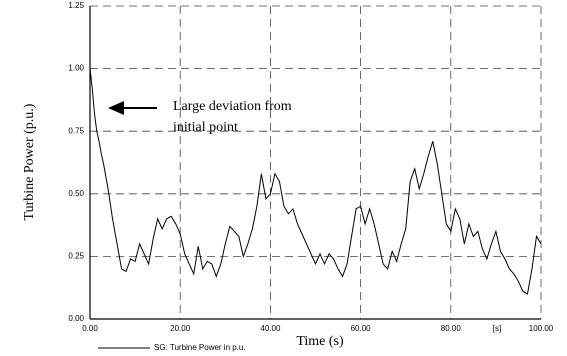 This screenshot has height=356, width=567. What do you see at coordinates (361, 328) in the screenshot?
I see `x-tick-label: 60.00` at bounding box center [361, 328].